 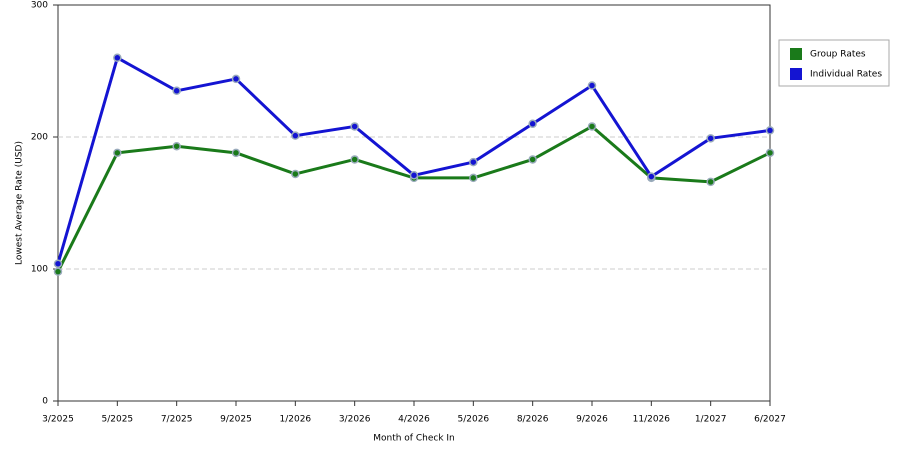 What do you see at coordinates (473, 420) in the screenshot?
I see `x-tick-label: 5/2026` at bounding box center [473, 420].